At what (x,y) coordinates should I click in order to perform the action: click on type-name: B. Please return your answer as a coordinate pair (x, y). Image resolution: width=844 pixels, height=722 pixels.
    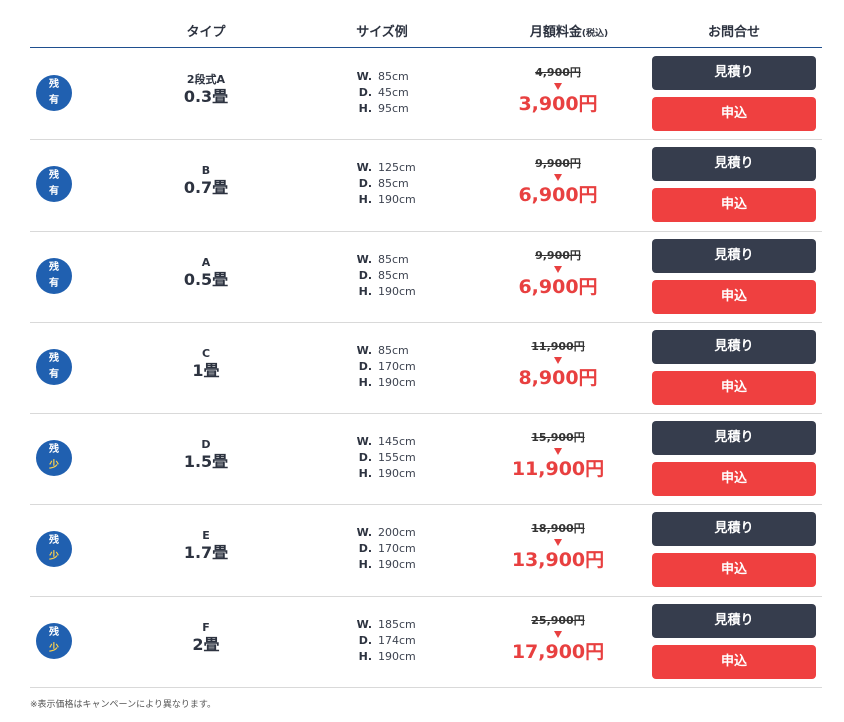
    Looking at the image, I should click on (206, 171).